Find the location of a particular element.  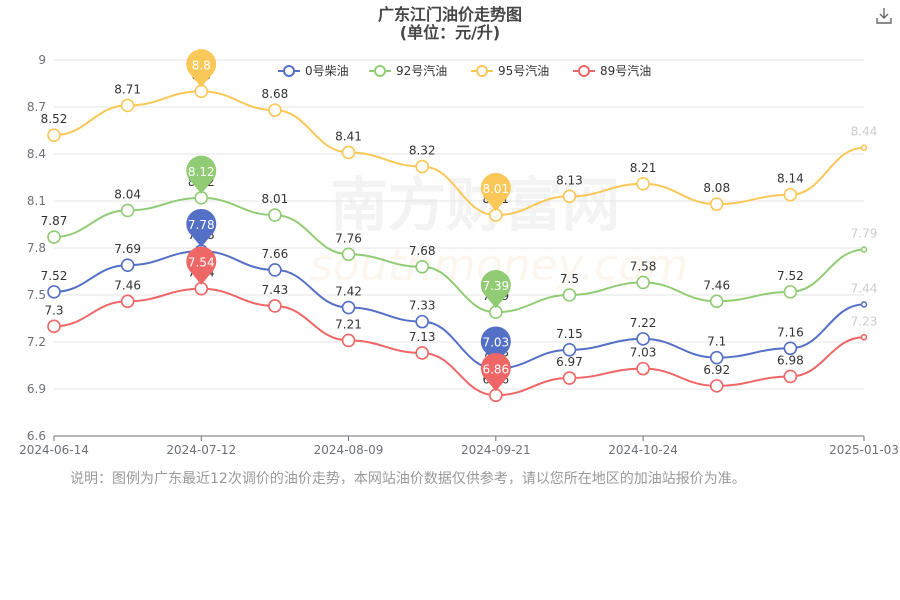

extreme-marker-pin: 7.78 is located at coordinates (201, 228).